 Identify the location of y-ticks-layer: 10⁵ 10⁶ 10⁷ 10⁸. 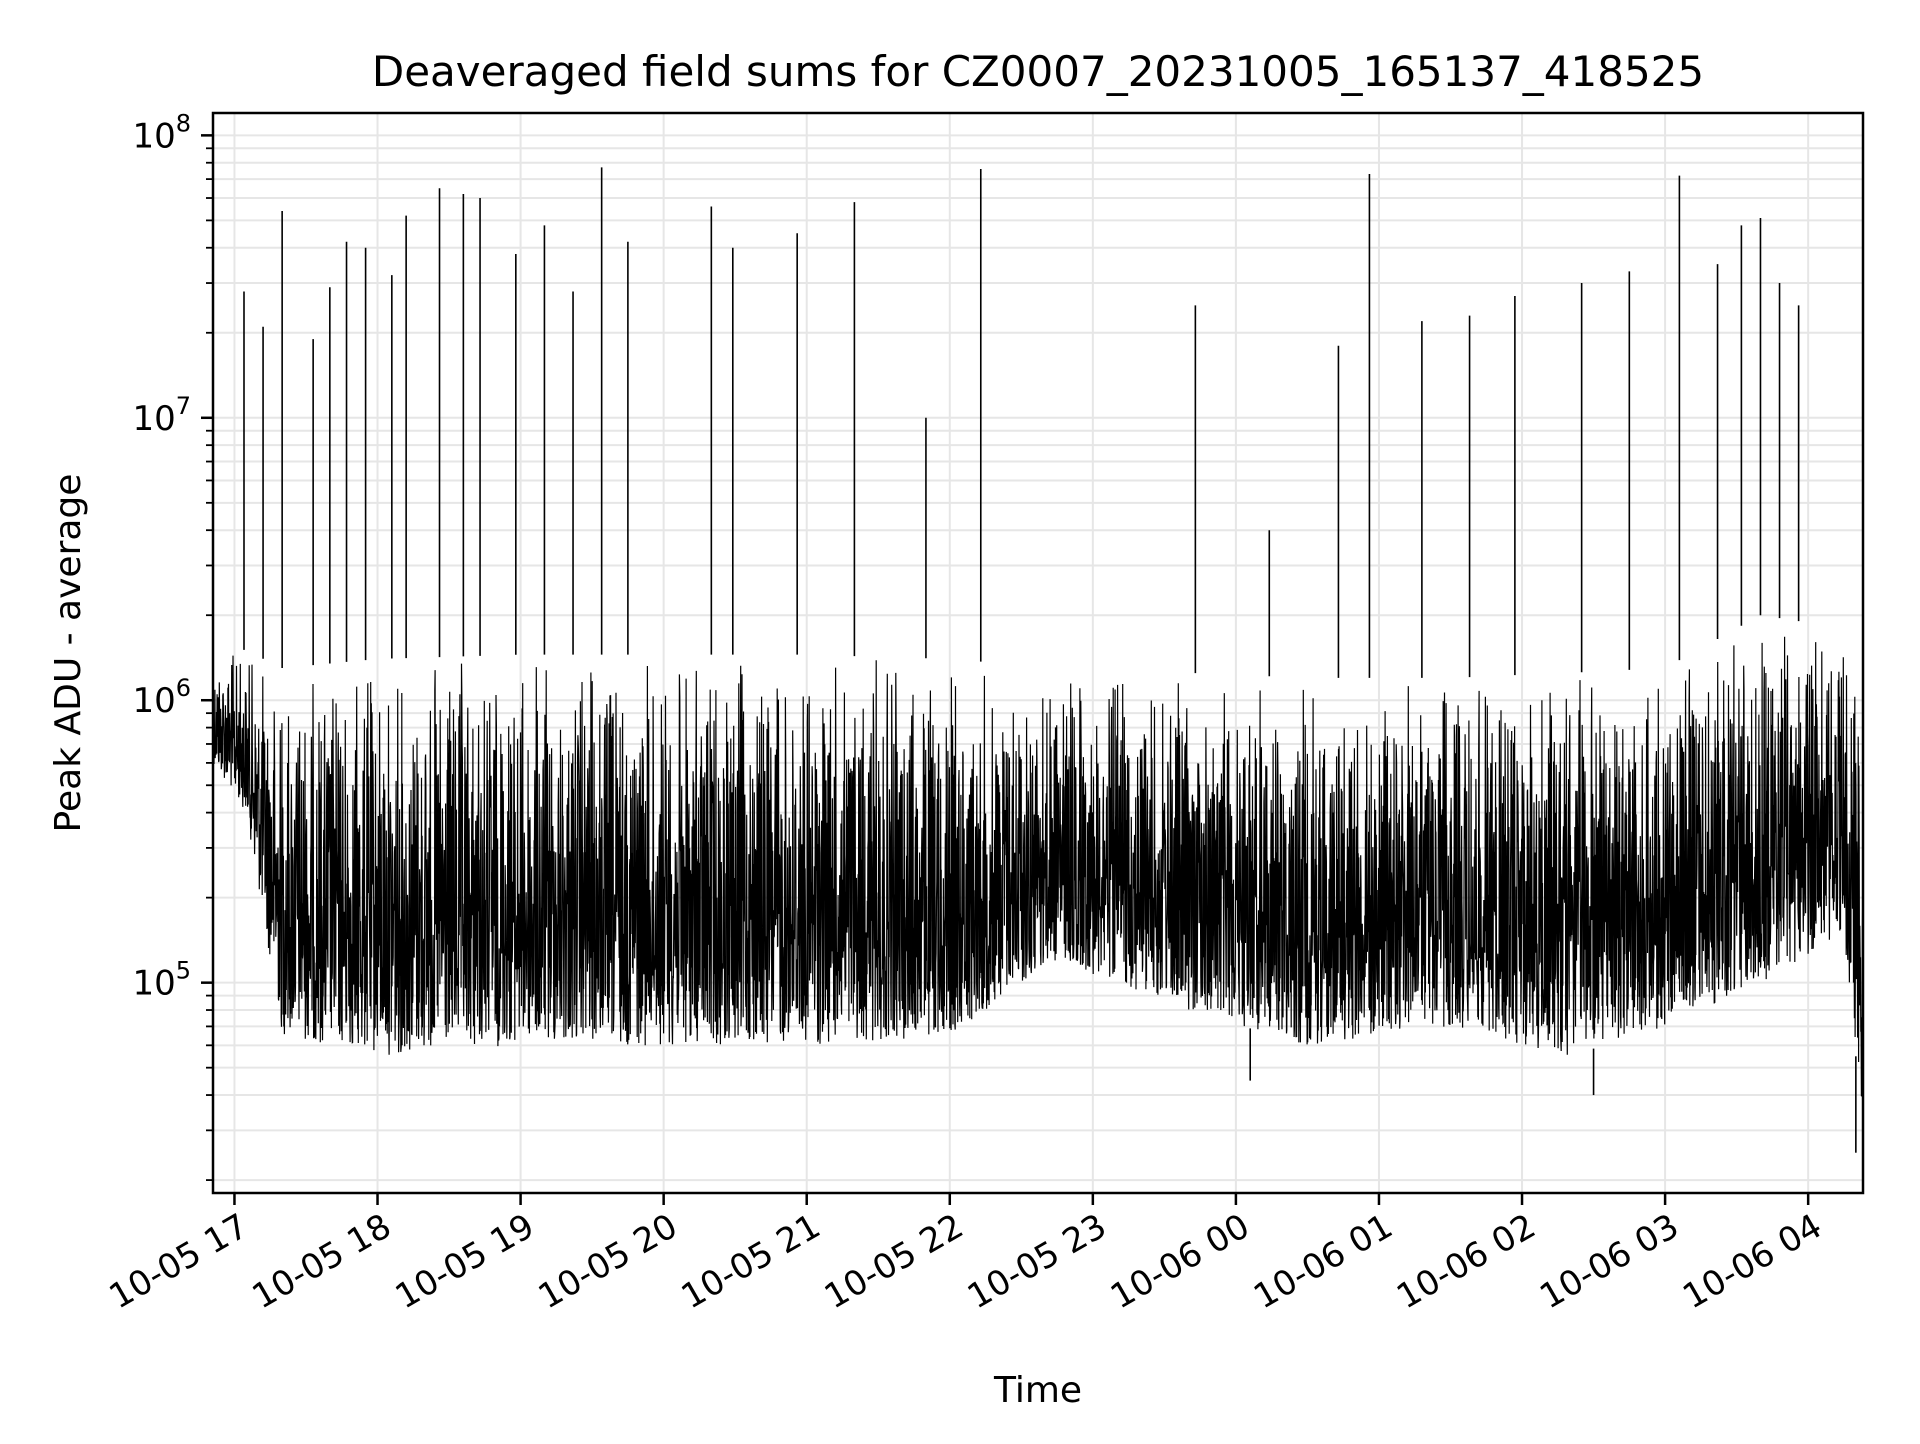
(172, 645).